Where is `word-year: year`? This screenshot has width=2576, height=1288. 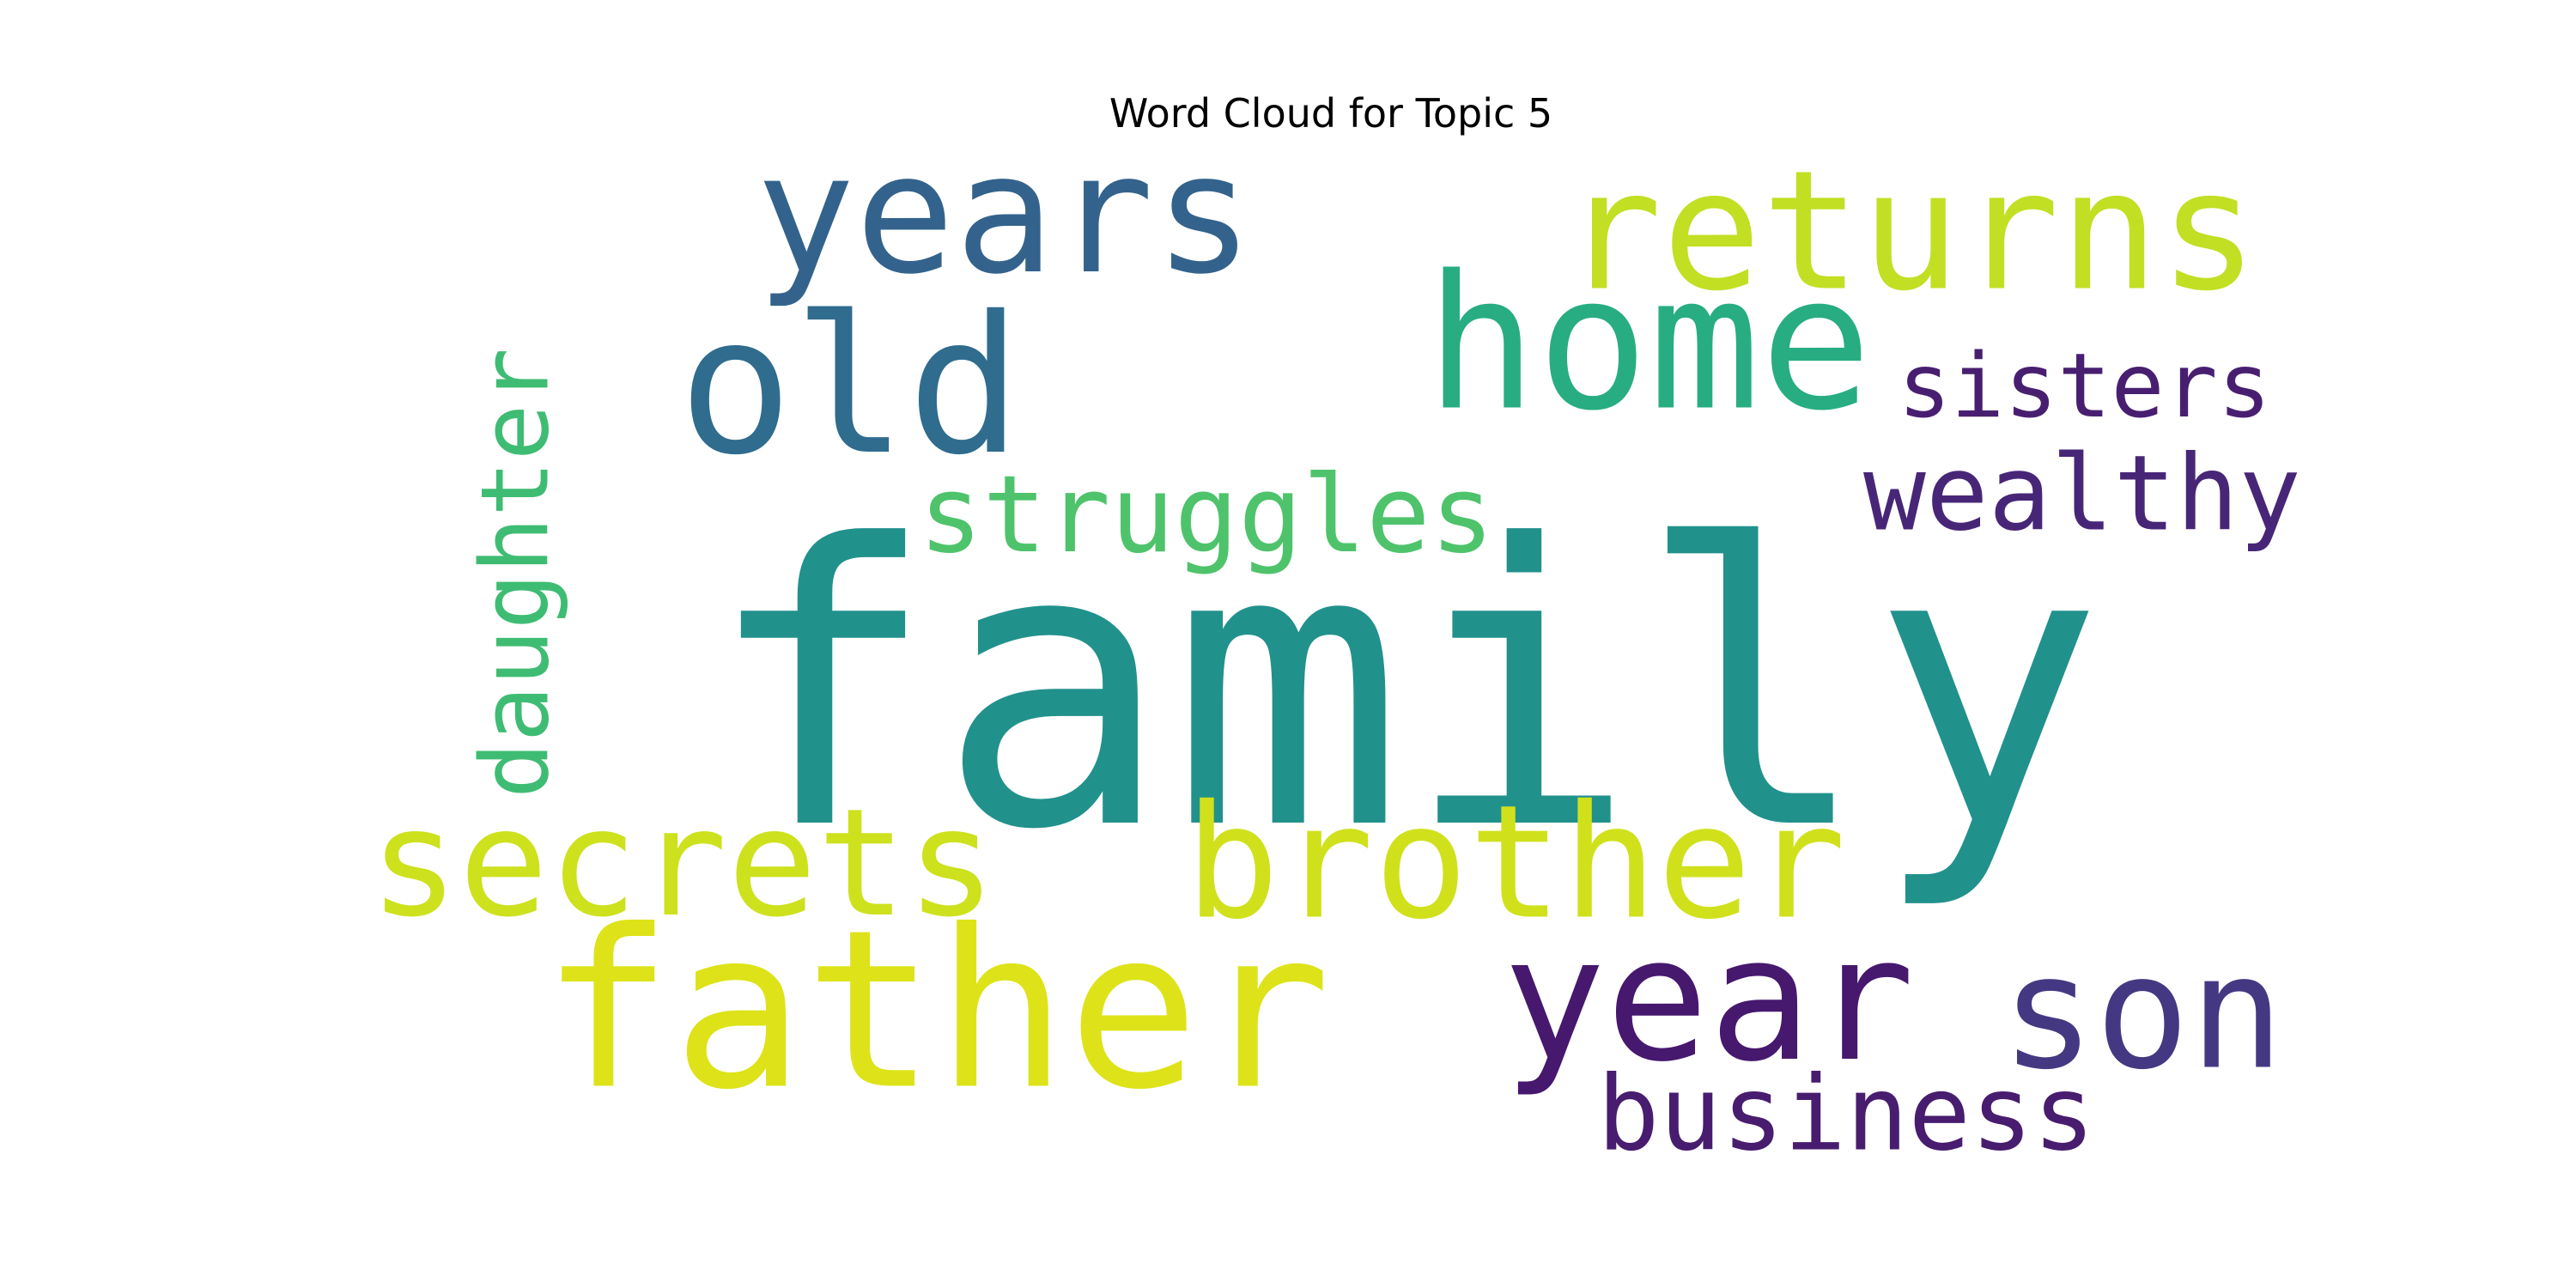
word-year: year is located at coordinates (1709, 1001).